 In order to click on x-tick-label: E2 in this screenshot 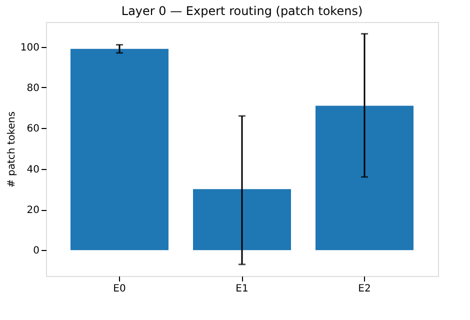, I will do `click(364, 289)`.